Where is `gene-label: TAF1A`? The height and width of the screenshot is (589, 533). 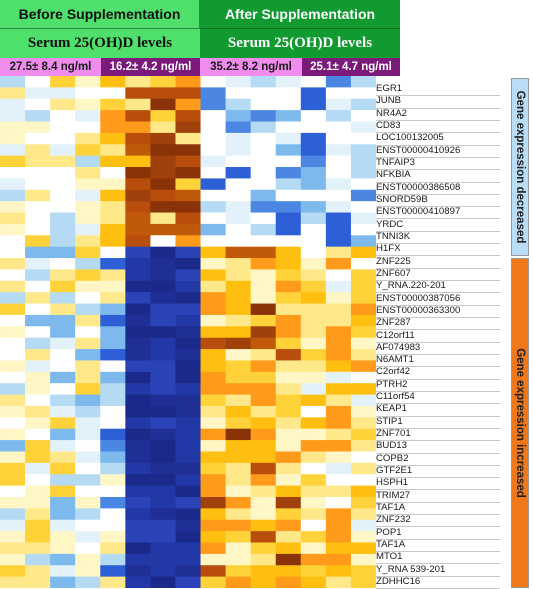 gene-label: TAF1A is located at coordinates (391, 544).